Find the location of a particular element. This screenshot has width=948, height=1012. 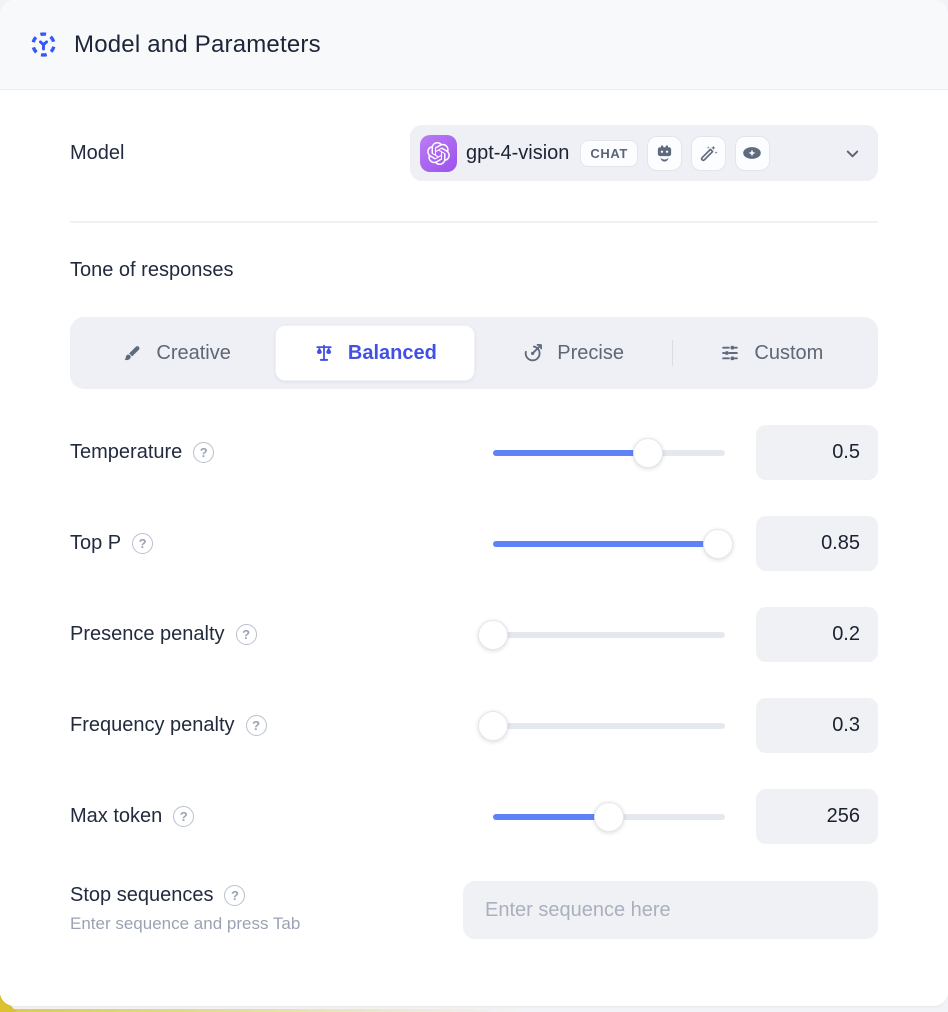

tone-segmented-control: Creative Balanced is located at coordinates (474, 353).